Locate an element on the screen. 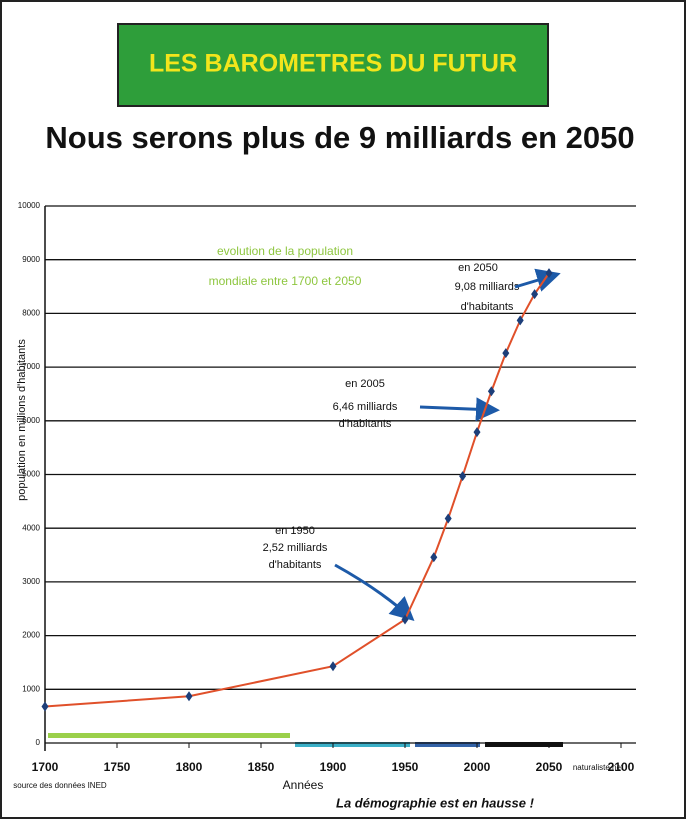  y-tick-label: 6000 is located at coordinates (31, 420).